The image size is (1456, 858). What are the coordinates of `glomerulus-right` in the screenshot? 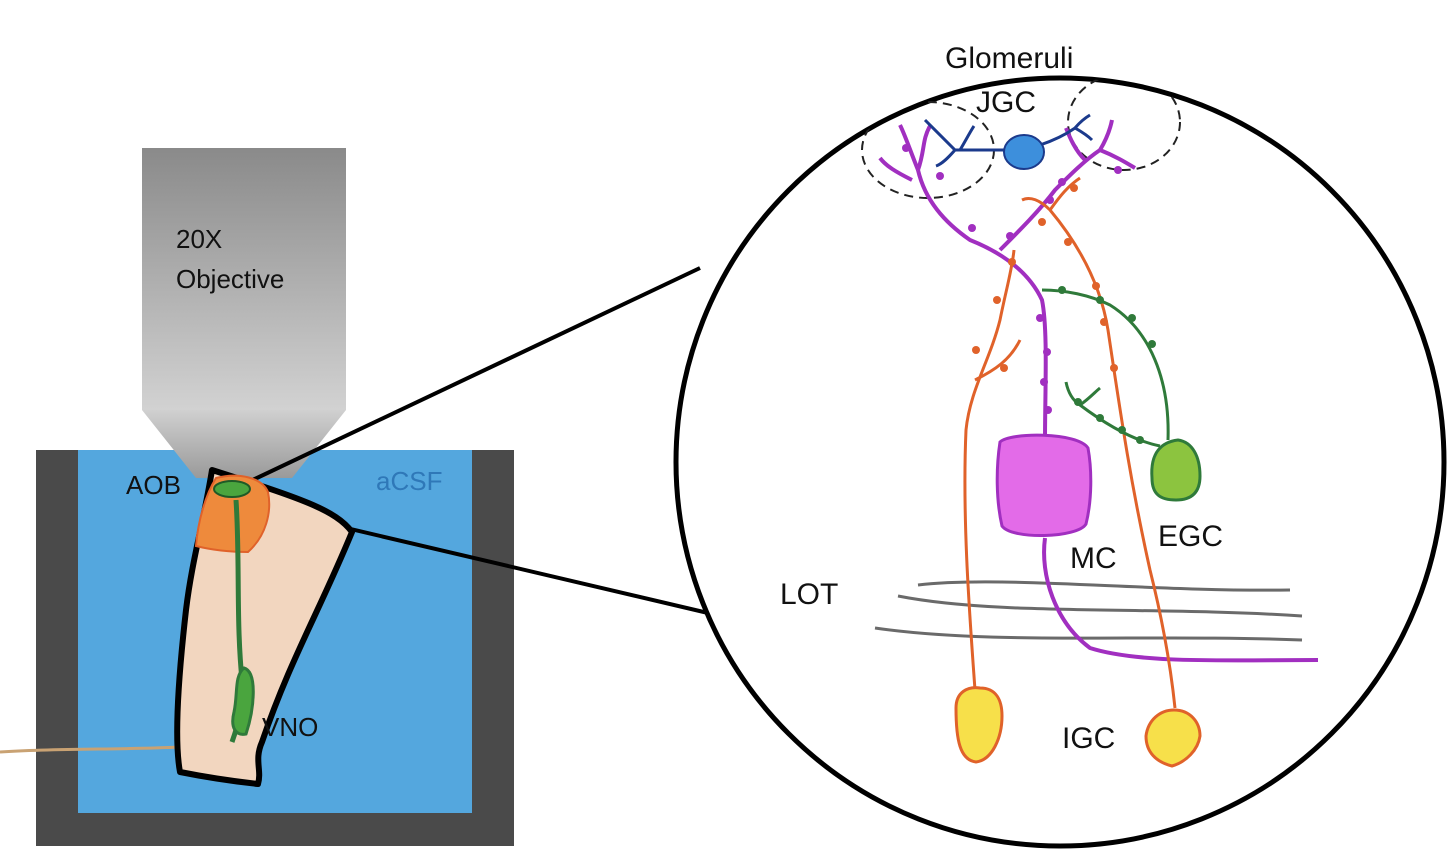 It's located at (1124, 124).